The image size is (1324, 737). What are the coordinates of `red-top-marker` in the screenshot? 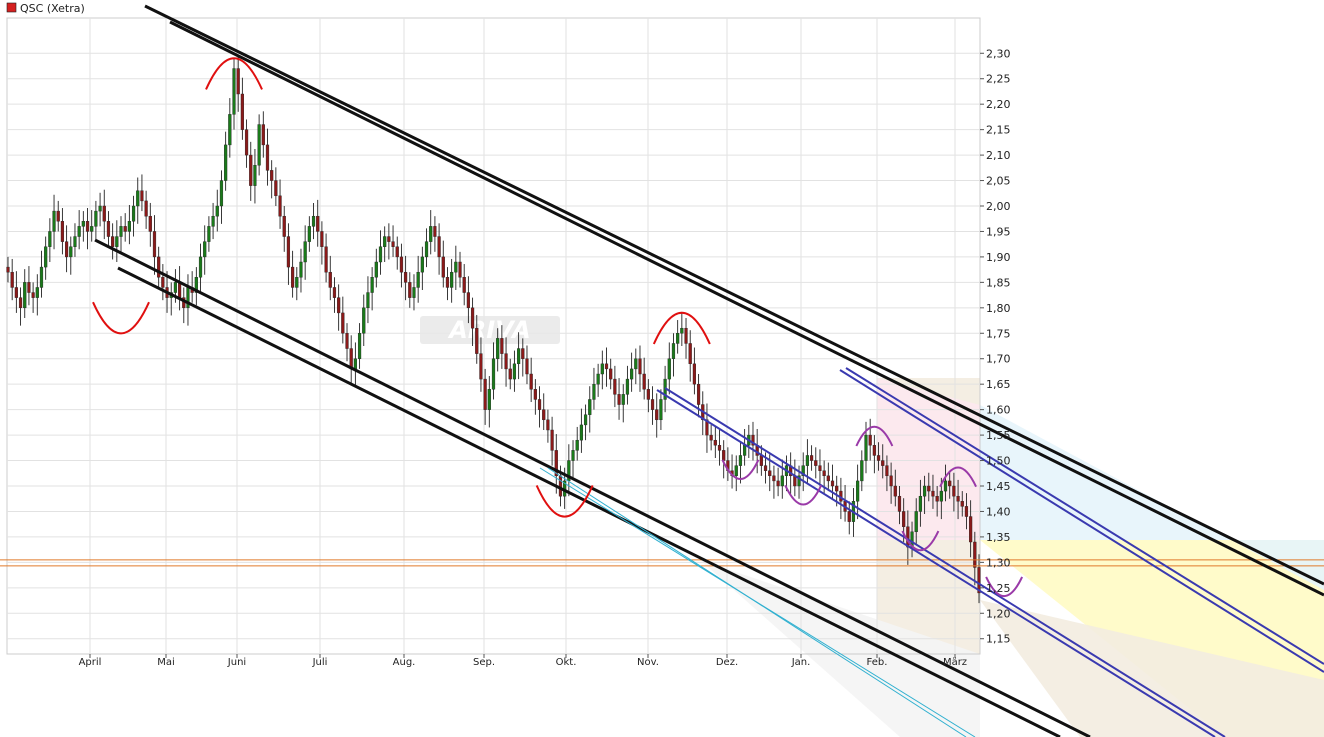 It's located at (234, 73).